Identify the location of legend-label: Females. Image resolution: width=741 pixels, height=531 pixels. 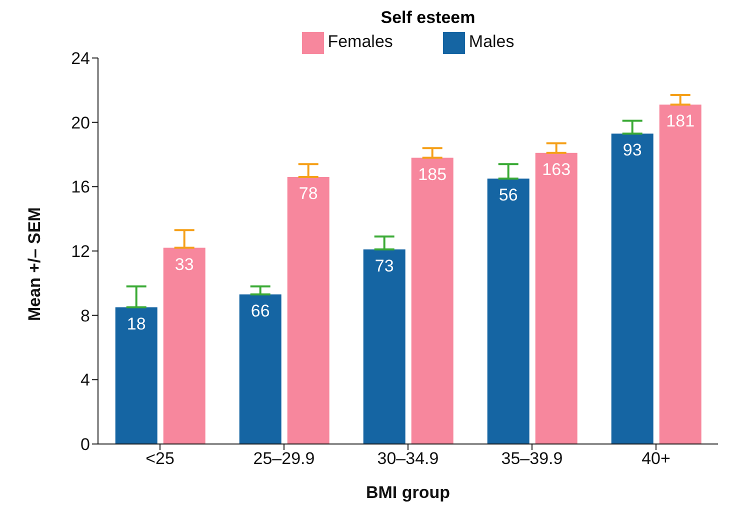
(360, 42).